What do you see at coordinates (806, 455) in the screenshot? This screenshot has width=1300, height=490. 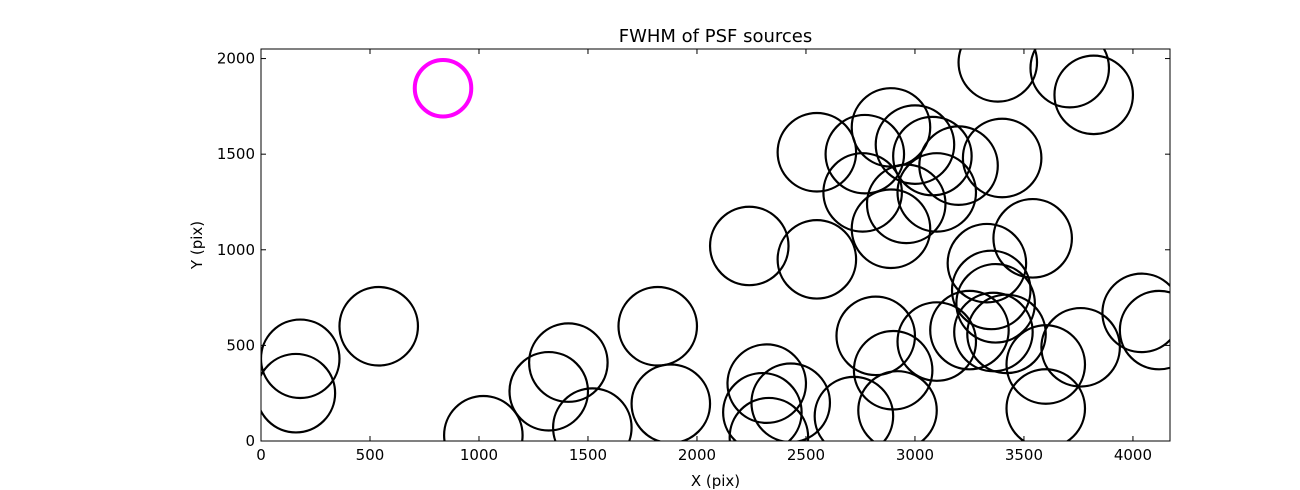 I see `x-tick-label: 2500` at bounding box center [806, 455].